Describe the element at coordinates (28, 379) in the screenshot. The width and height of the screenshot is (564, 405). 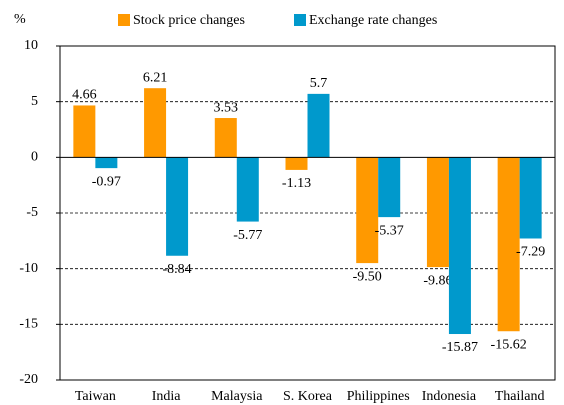
I see `y-tick-label: -20` at that location.